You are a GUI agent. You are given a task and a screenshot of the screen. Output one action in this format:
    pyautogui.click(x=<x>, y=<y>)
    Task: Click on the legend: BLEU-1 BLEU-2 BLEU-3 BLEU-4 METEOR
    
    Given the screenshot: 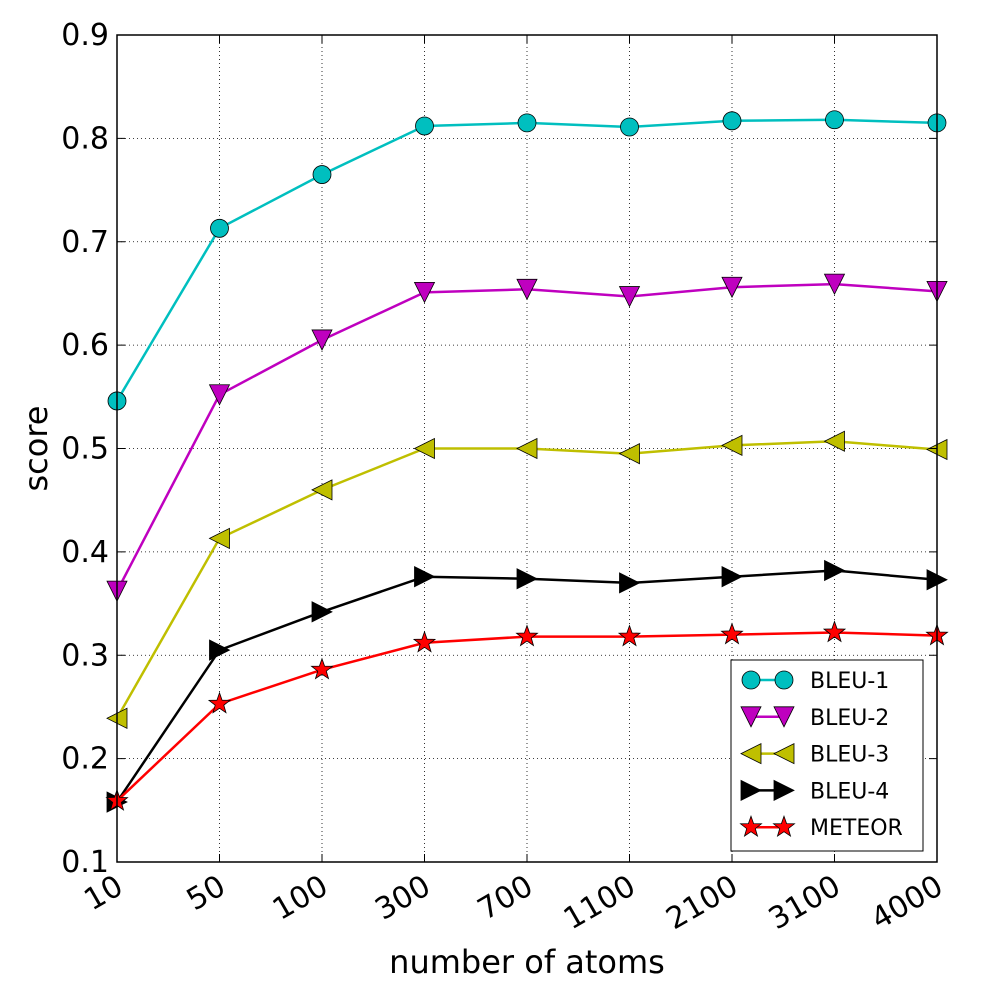 What is the action you would take?
    pyautogui.click(x=827, y=755)
    